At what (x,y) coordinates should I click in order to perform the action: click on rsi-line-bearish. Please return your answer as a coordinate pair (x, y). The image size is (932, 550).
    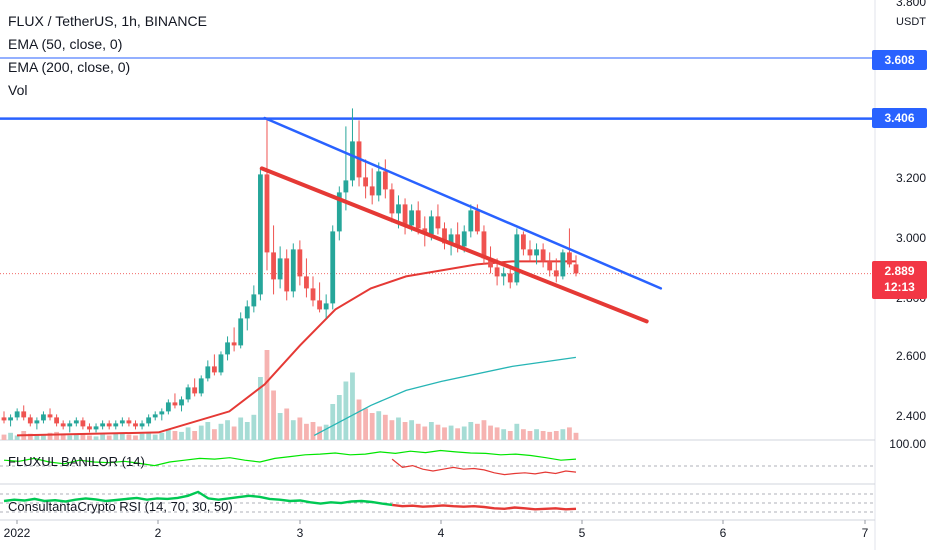
    Looking at the image, I should click on (484, 507).